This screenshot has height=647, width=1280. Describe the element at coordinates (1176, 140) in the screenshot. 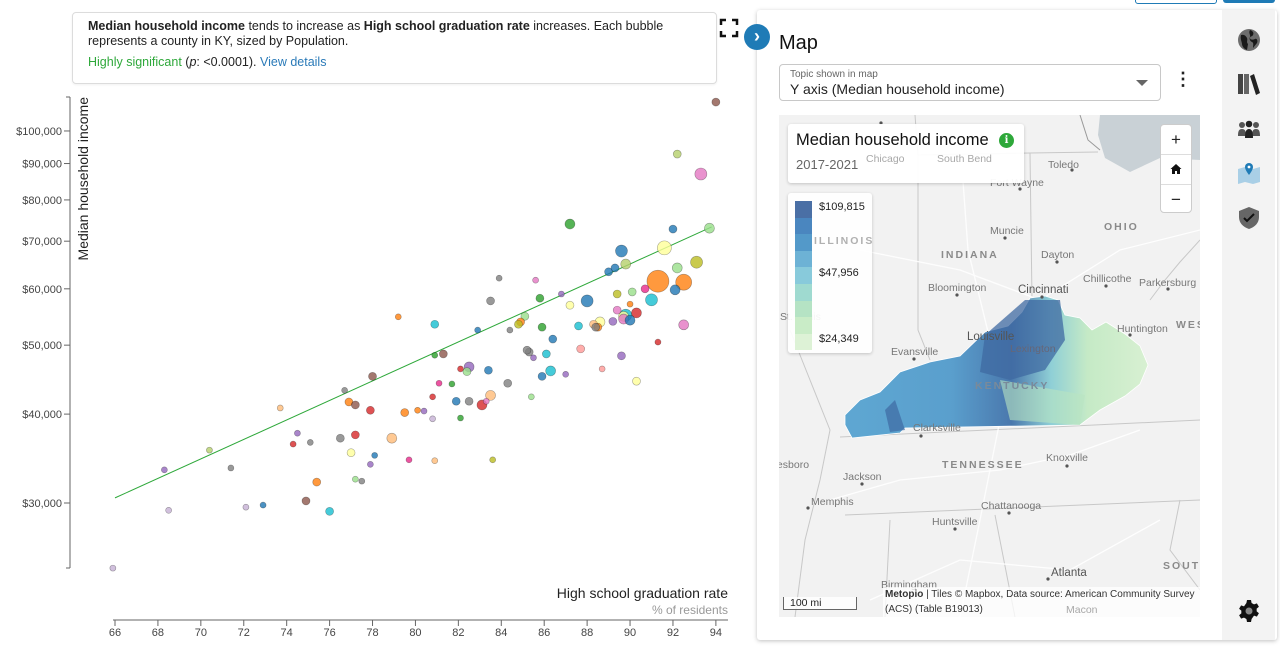

I see `zoom-in-button: +` at that location.